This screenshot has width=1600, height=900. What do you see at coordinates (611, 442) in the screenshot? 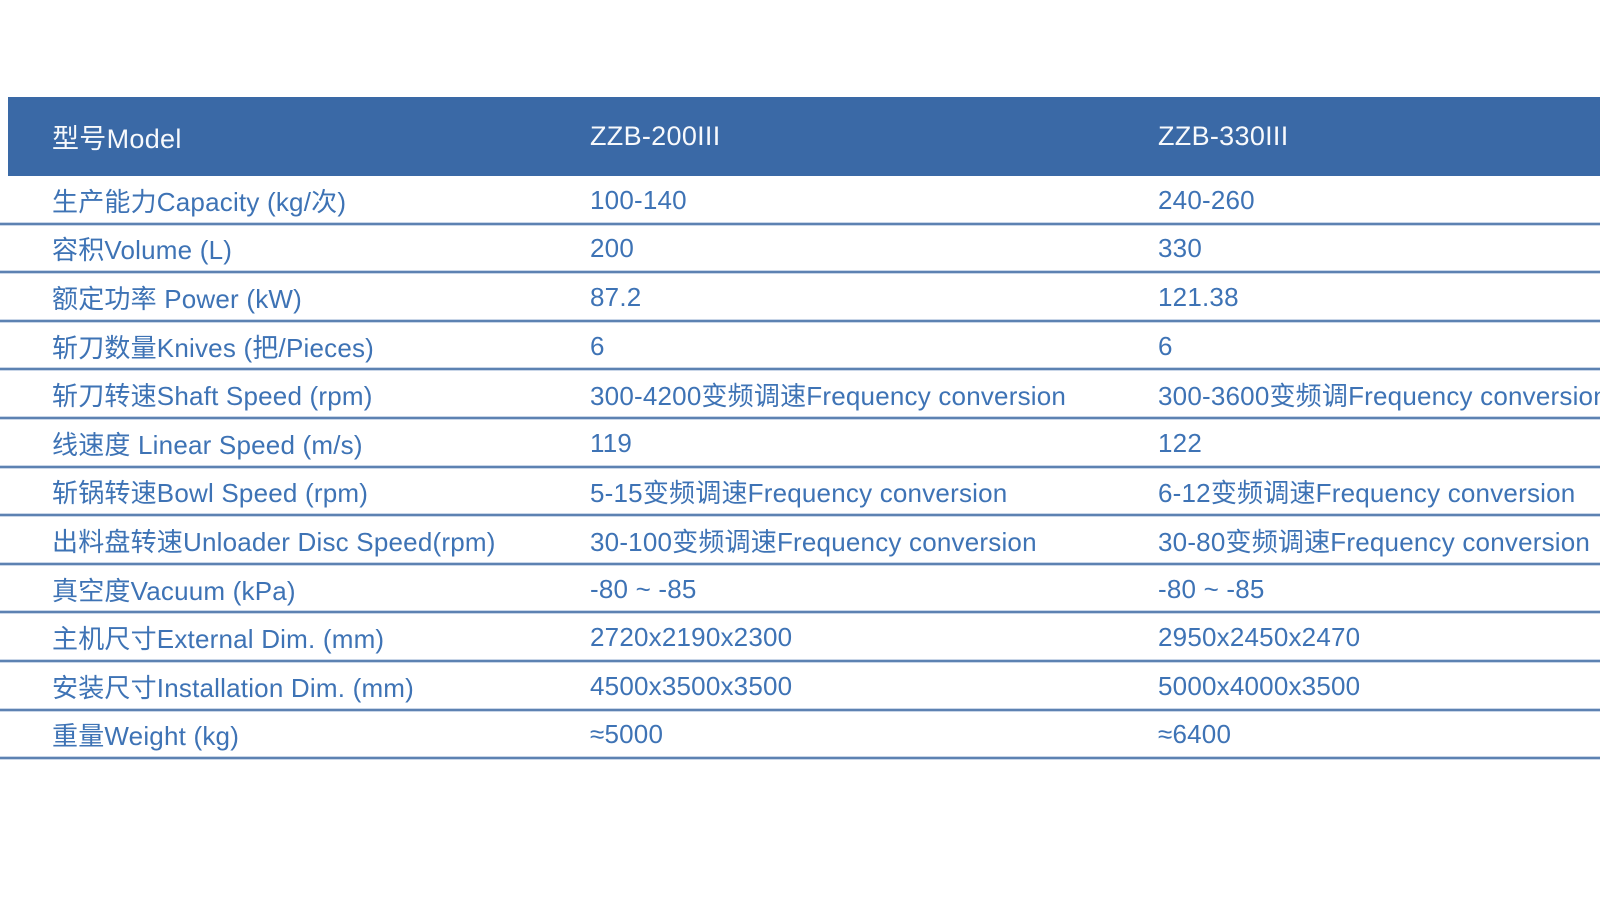
I see `row-value-zzb200: 119` at bounding box center [611, 442].